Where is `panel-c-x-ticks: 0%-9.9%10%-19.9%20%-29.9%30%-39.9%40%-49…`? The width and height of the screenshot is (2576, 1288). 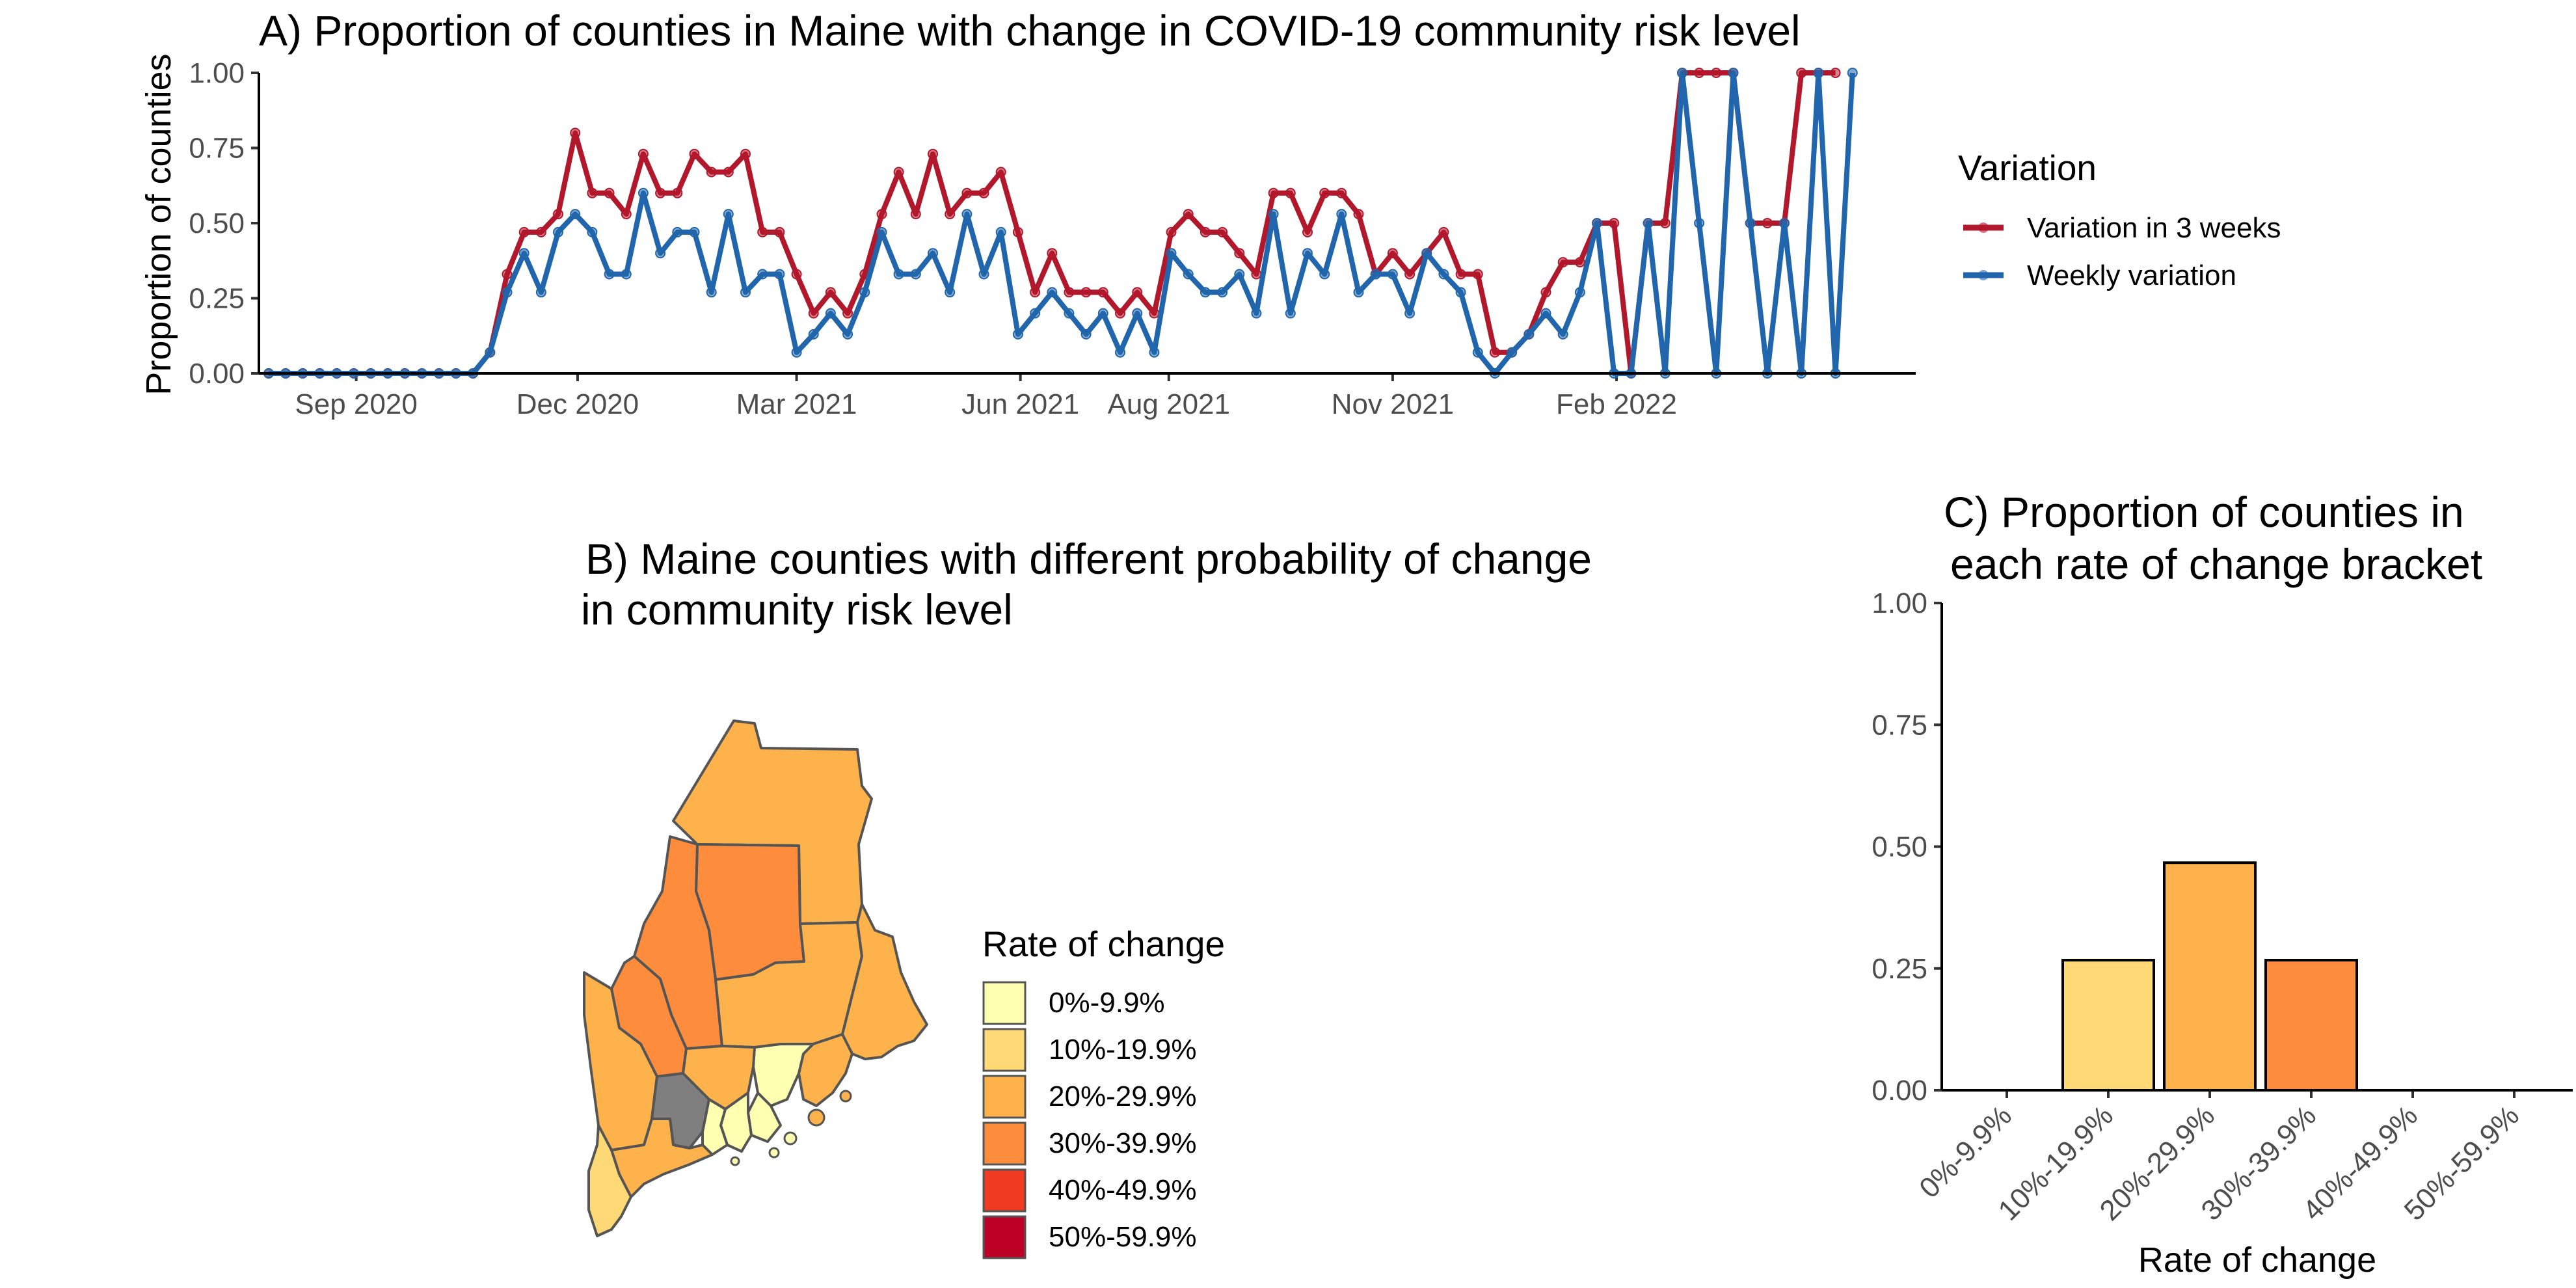 panel-c-x-ticks: 0%-9.9%10%-19.9%20%-29.9%30%-39.9%40%-49… is located at coordinates (2219, 1158).